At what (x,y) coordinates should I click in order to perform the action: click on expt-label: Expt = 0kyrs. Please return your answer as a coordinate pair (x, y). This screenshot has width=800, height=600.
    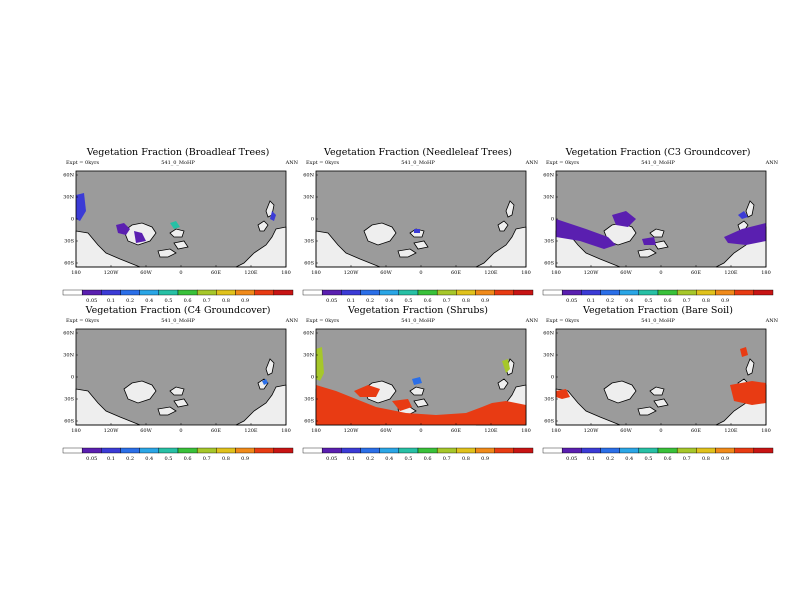
    Looking at the image, I should click on (83, 321).